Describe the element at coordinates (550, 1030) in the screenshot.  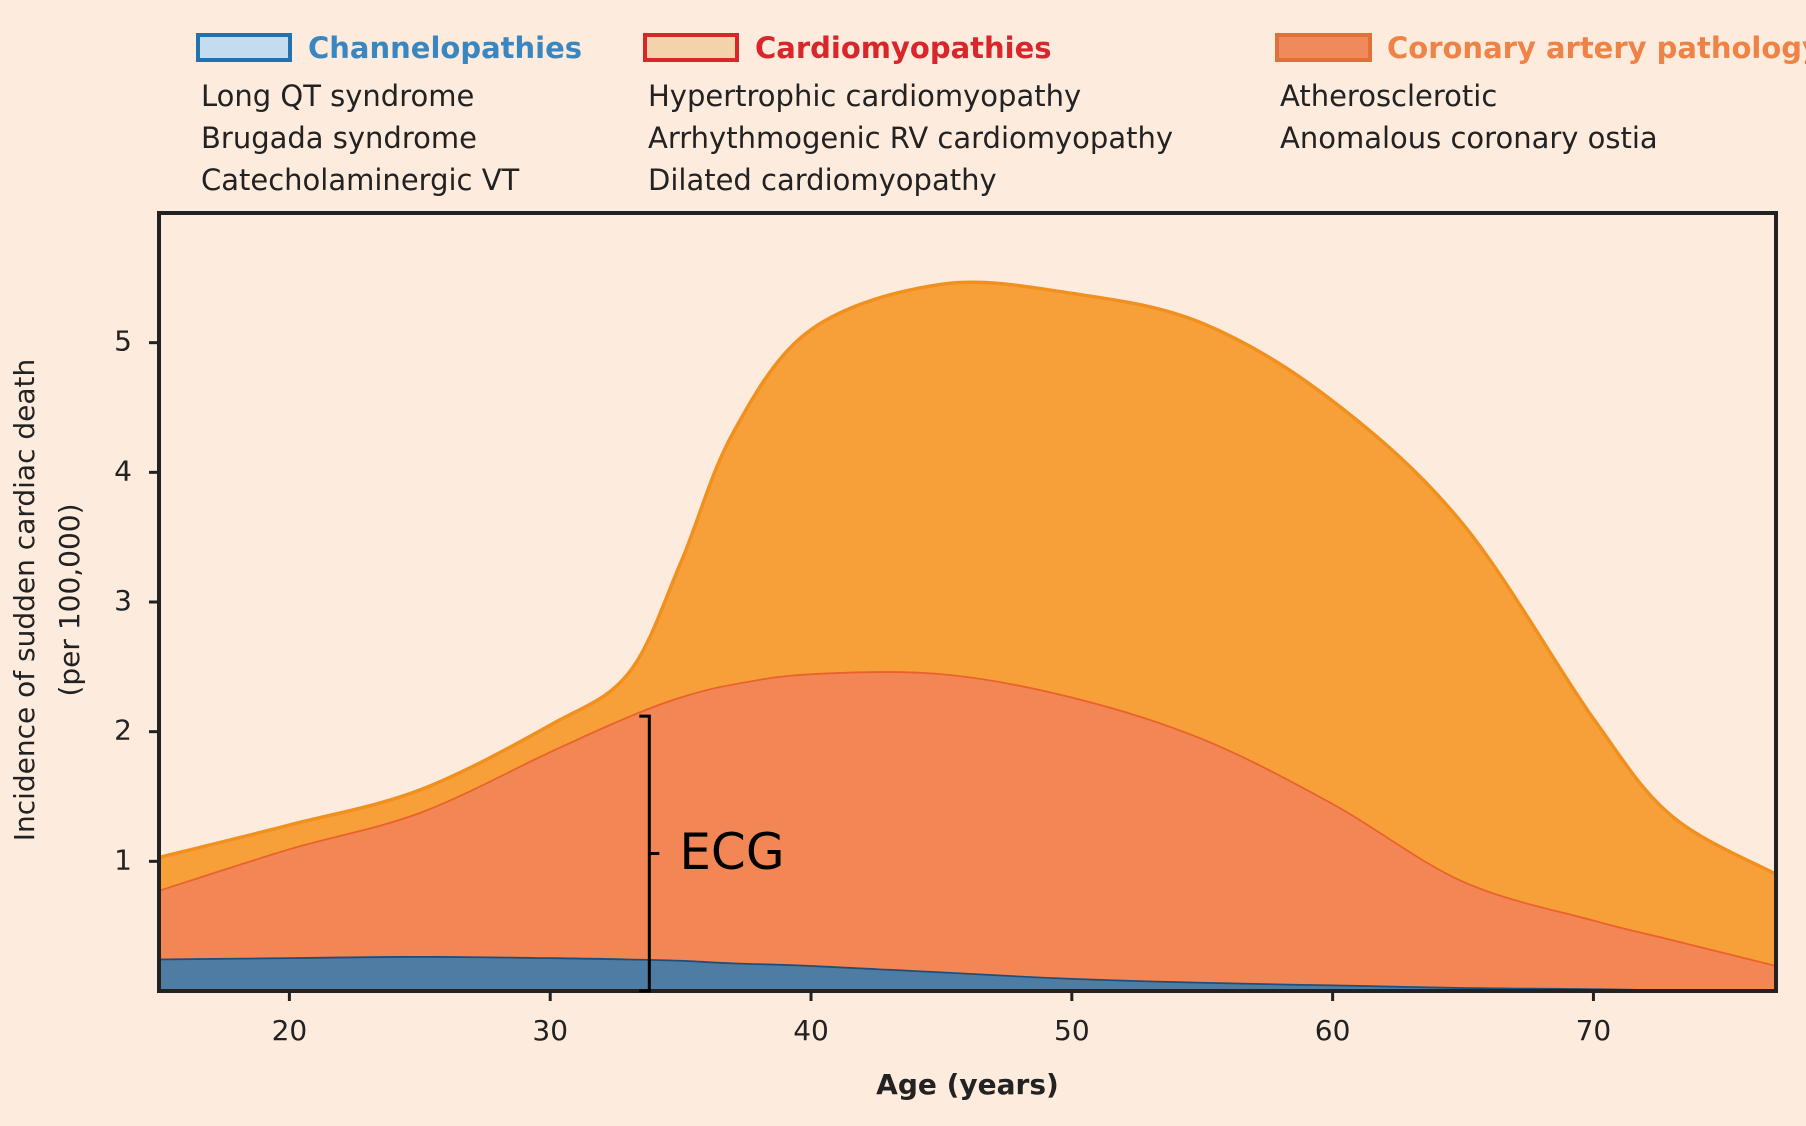
I see `x-tick-label: 30` at that location.